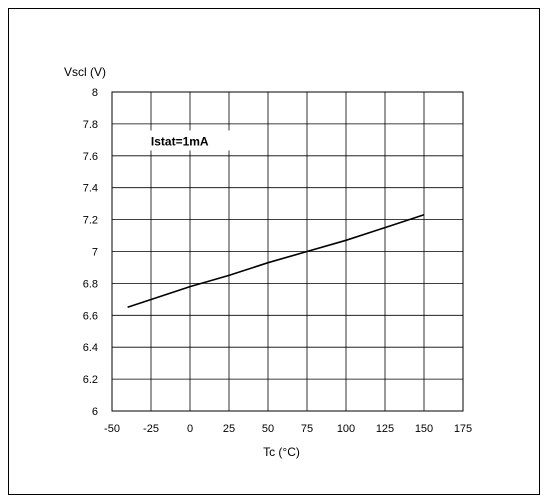 The width and height of the screenshot is (550, 503). What do you see at coordinates (385, 429) in the screenshot?
I see `x-tick-label: 125` at bounding box center [385, 429].